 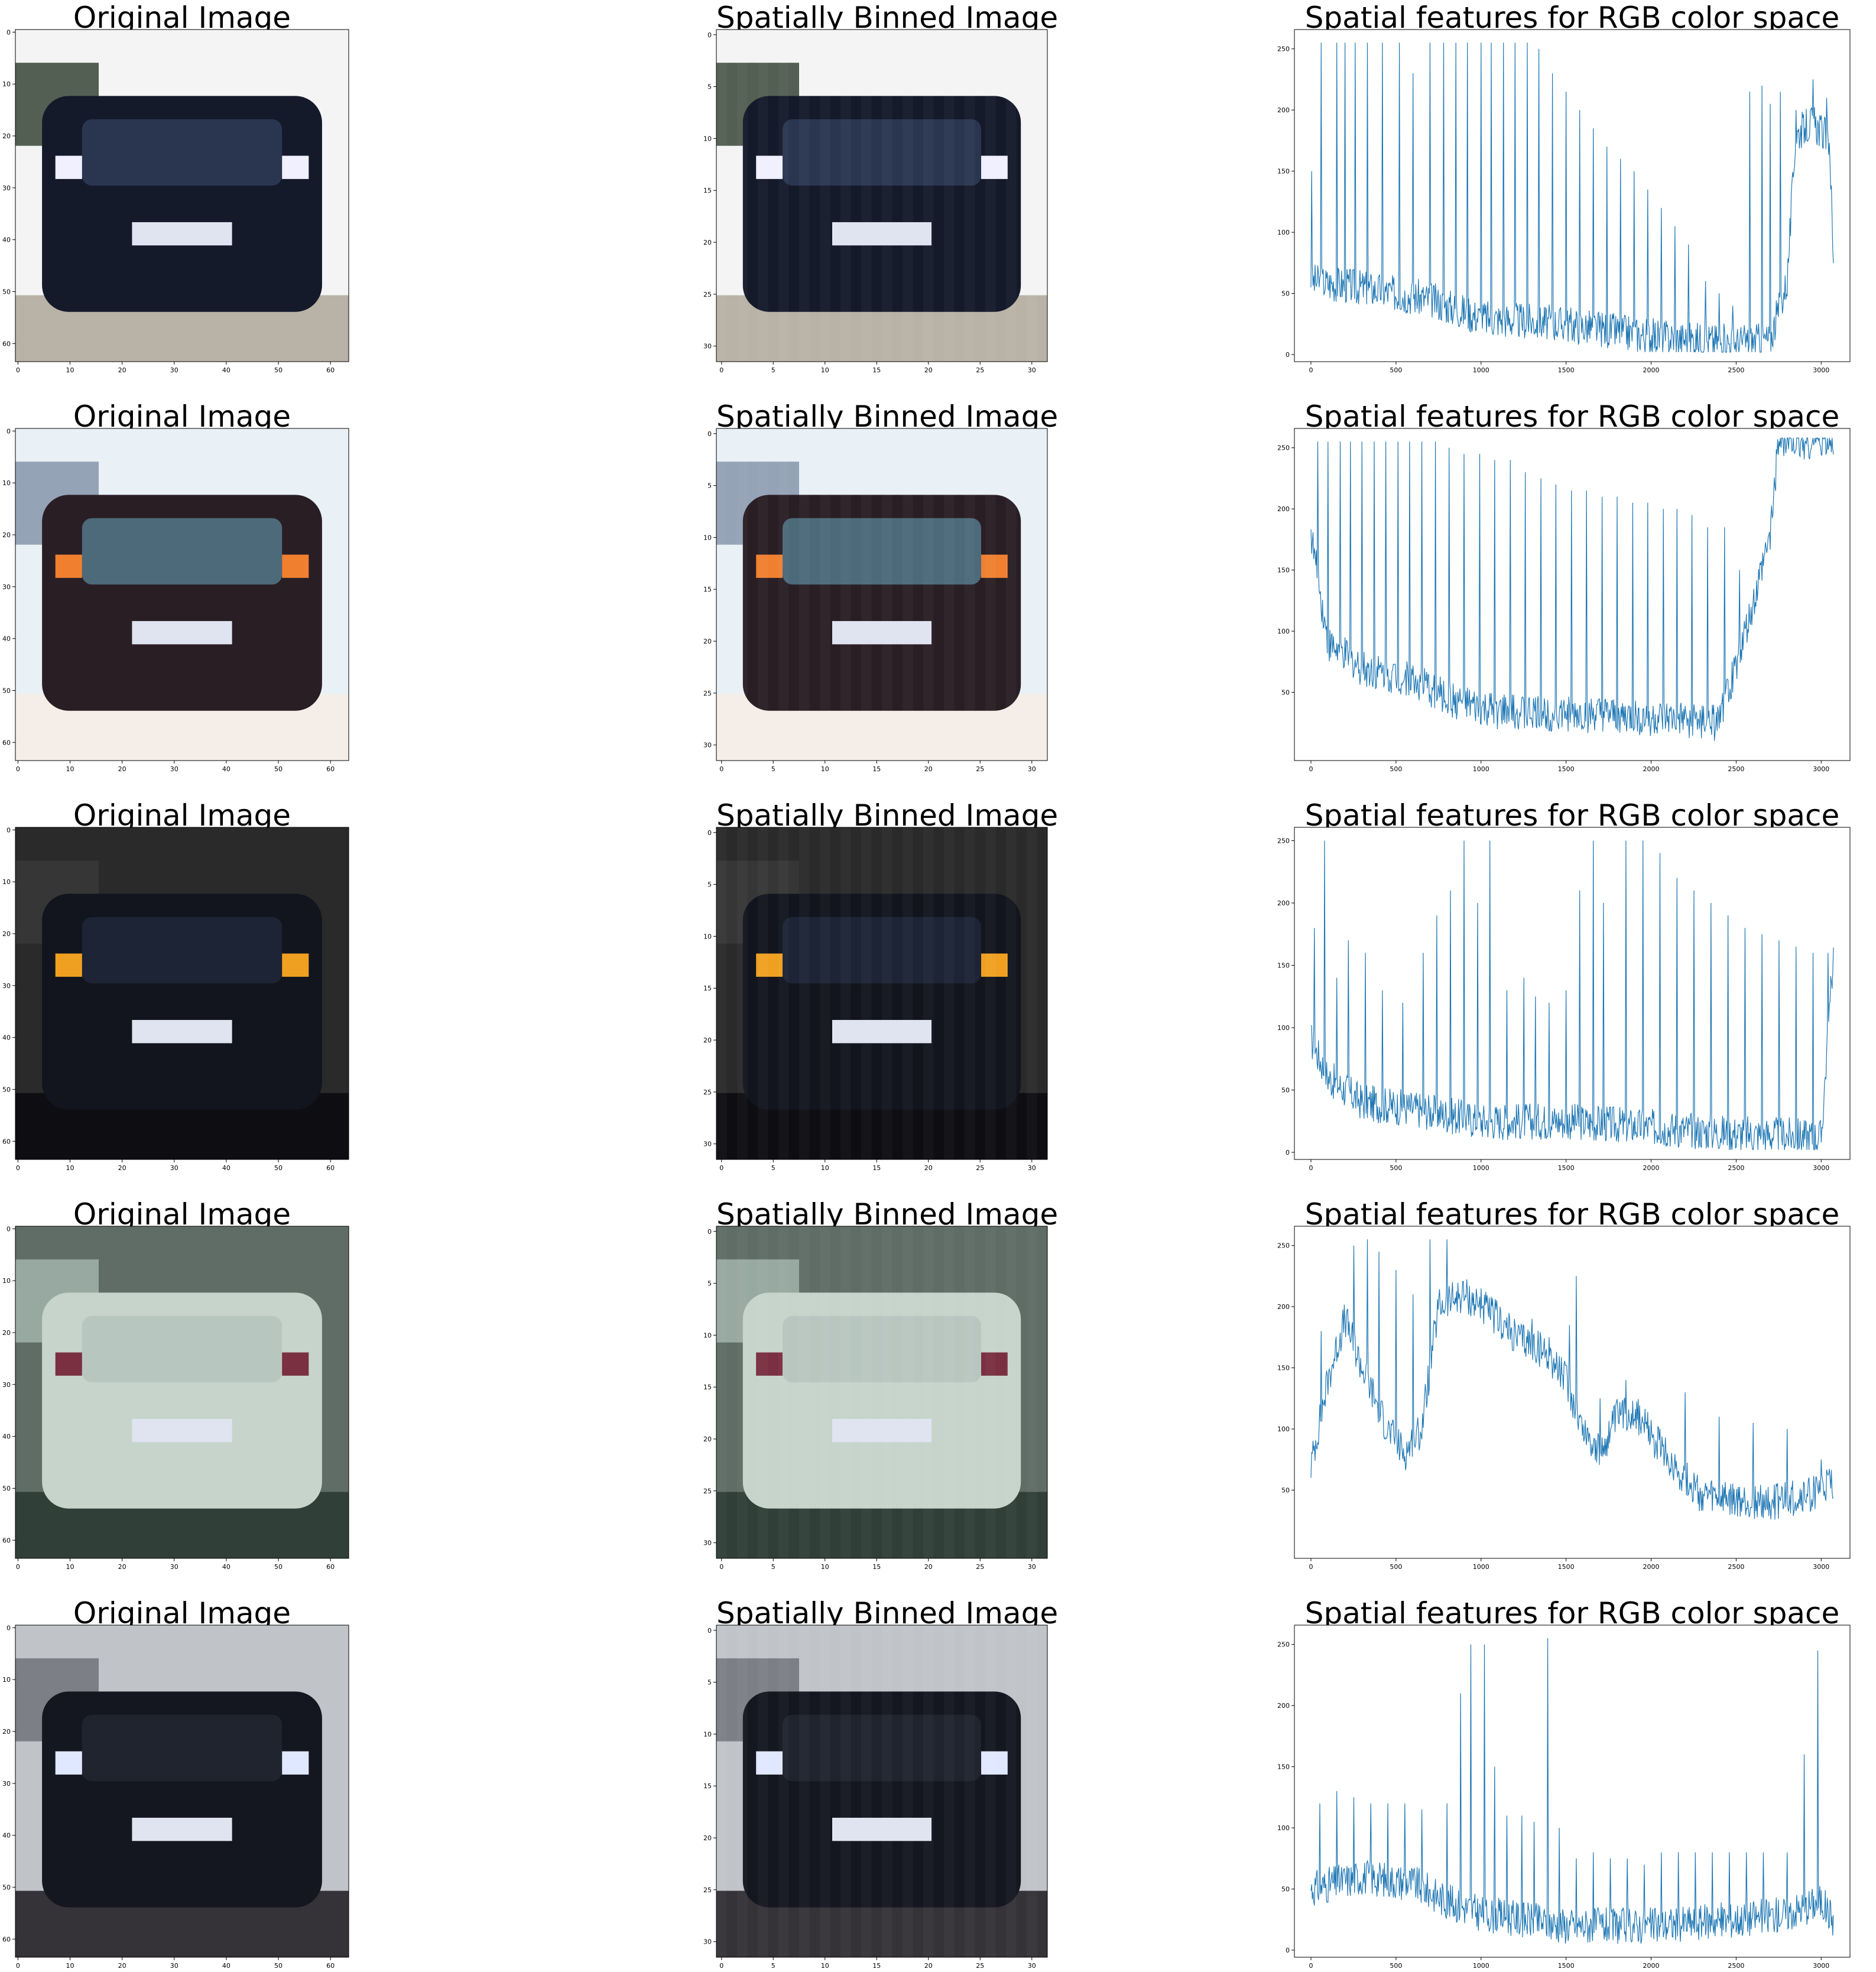 What do you see at coordinates (887, 1613) in the screenshot?
I see `binned-title-row-5: Spatially Binned Image` at bounding box center [887, 1613].